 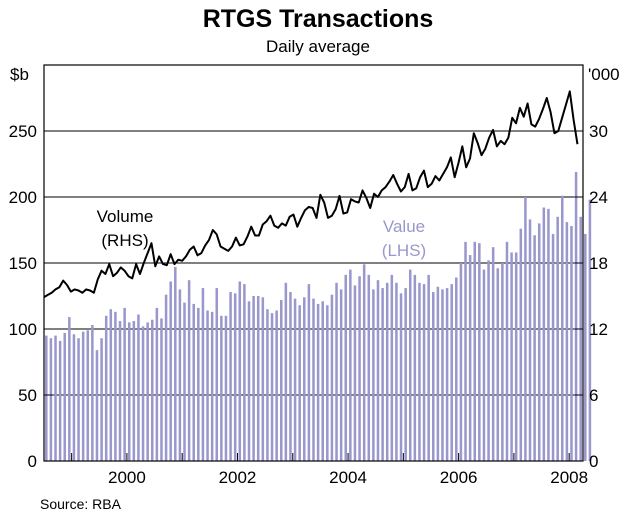 What do you see at coordinates (598, 197) in the screenshot?
I see `right-tick-label: 24` at bounding box center [598, 197].